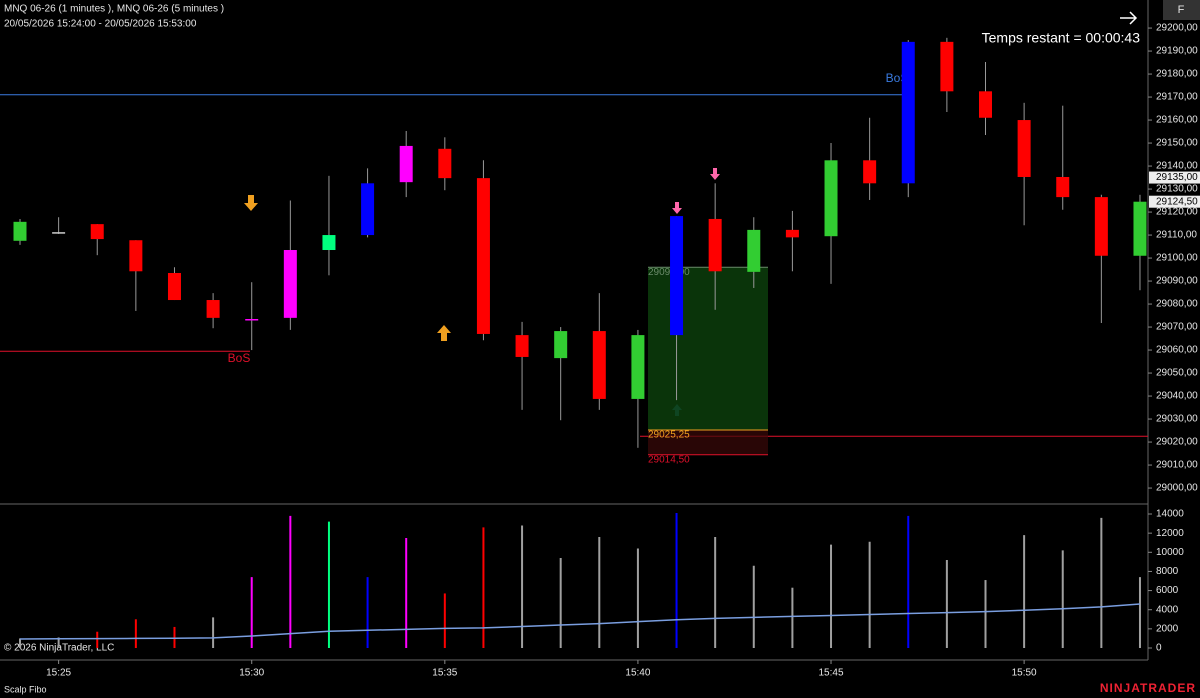 The height and width of the screenshot is (698, 1200). What do you see at coordinates (669, 459) in the screenshot?
I see `zone-label: 29014,50` at bounding box center [669, 459].